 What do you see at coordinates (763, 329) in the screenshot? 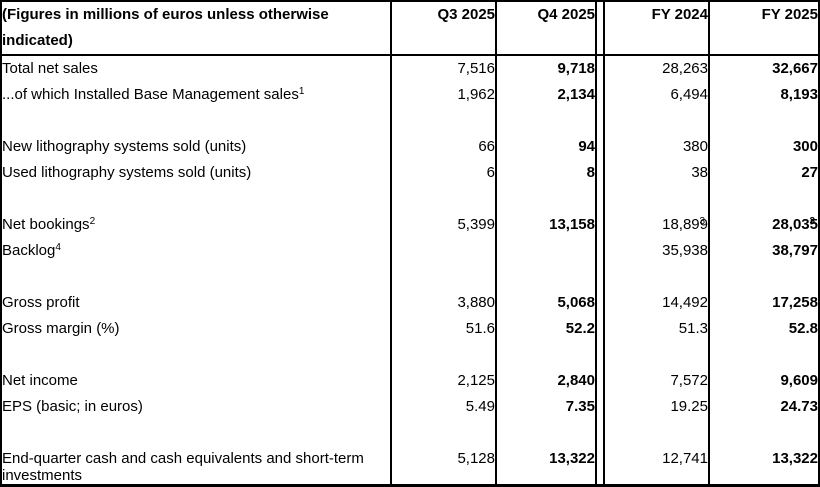
I see `fy2025-value: 52.8` at bounding box center [763, 329].